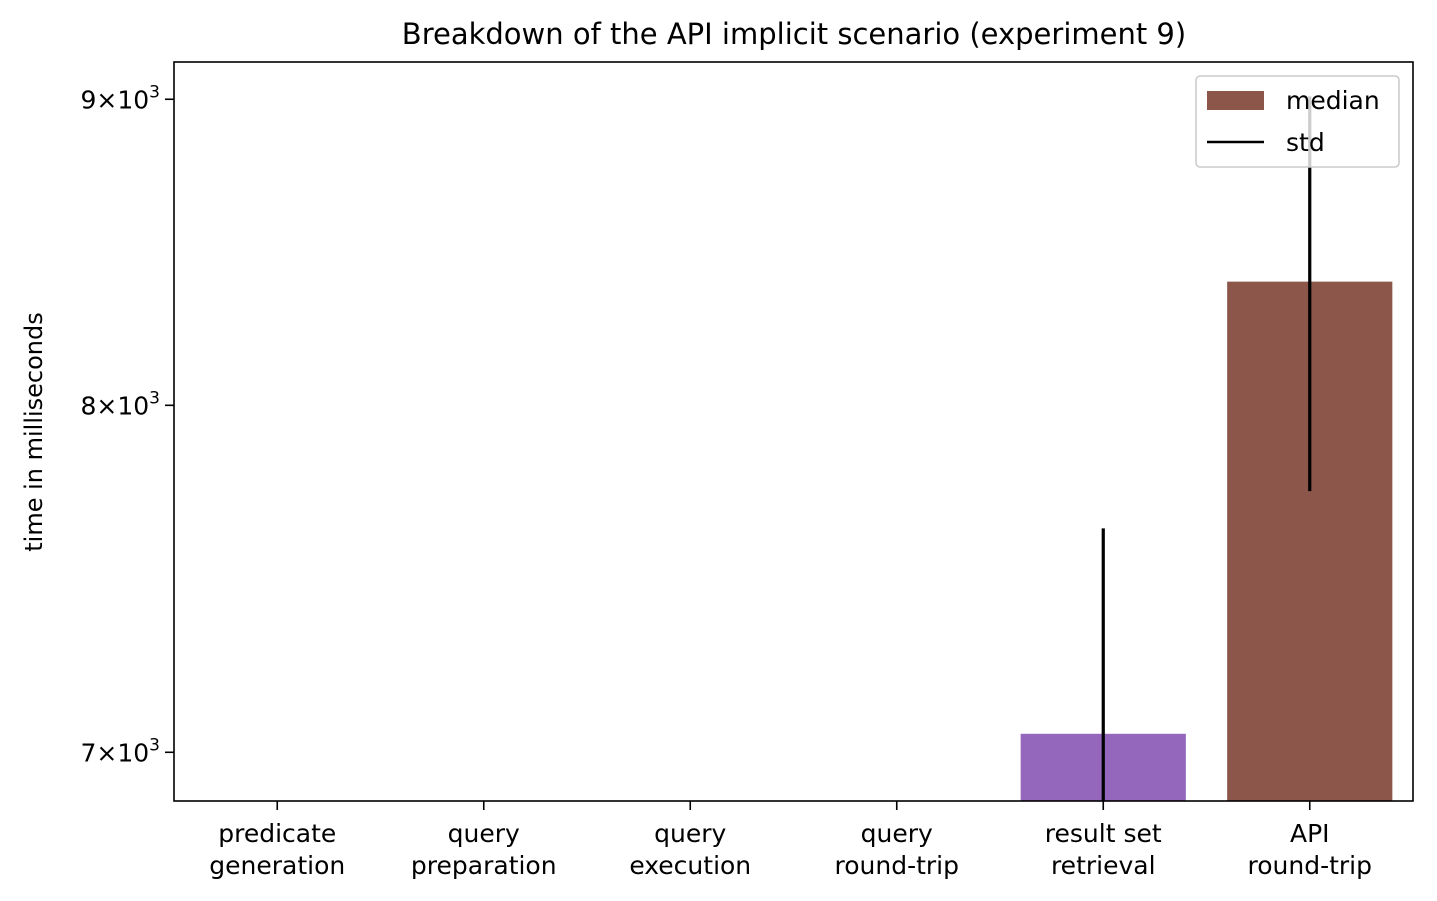 Image resolution: width=1437 pixels, height=901 pixels. I want to click on x-tick-label: API round-trip, so click(1310, 849).